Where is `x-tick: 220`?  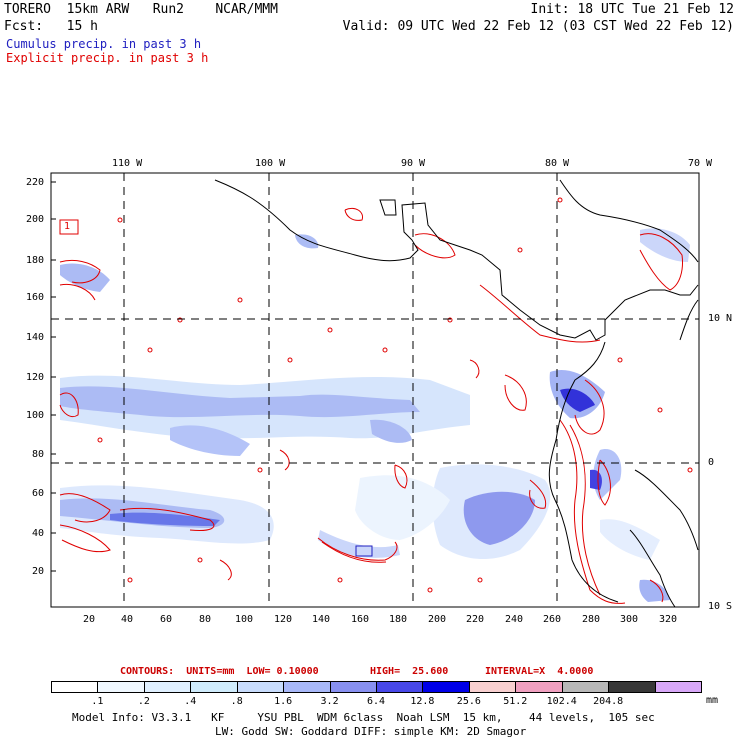 x-tick: 220 is located at coordinates (475, 619).